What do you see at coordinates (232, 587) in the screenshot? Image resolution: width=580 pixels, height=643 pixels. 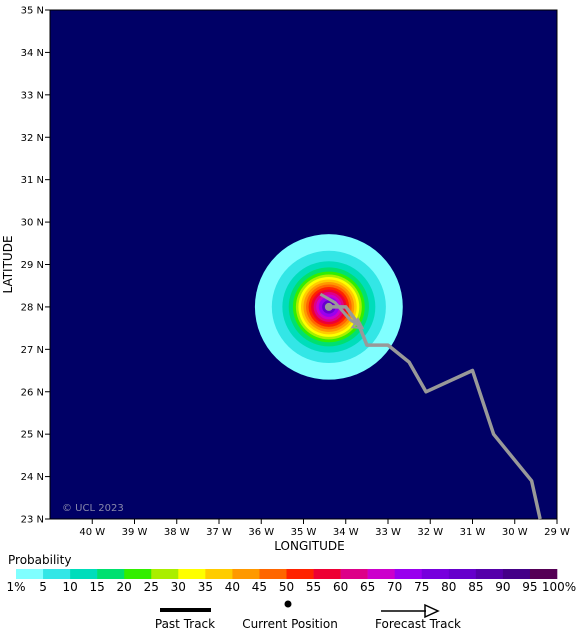 I see `colorbar-label: 40` at bounding box center [232, 587].